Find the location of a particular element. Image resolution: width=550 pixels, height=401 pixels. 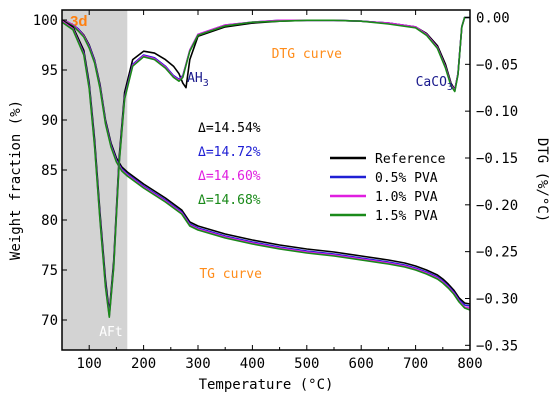

y-right-tick-label: −0.10 is located at coordinates (497, 112).